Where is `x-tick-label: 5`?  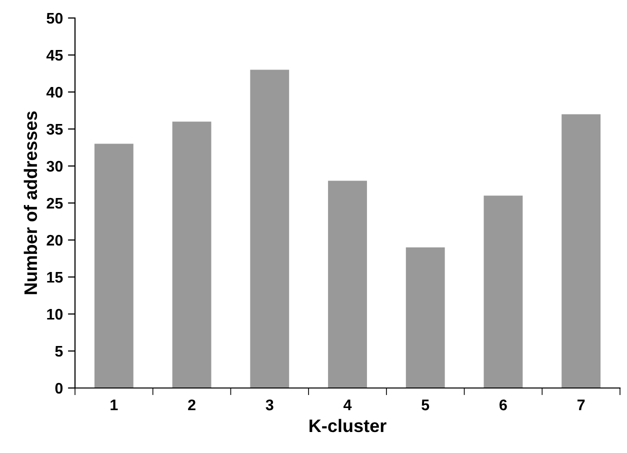 x-tick-label: 5 is located at coordinates (426, 405).